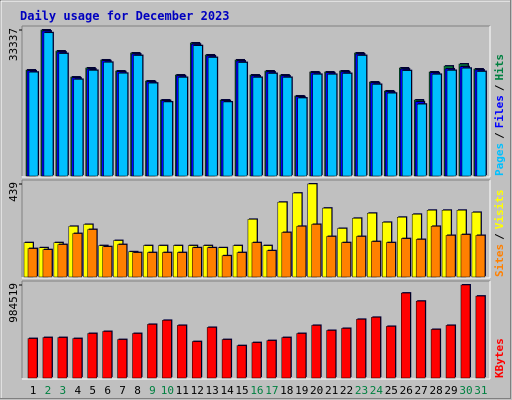  I want to click on x-tick-label: 18, so click(286, 390).